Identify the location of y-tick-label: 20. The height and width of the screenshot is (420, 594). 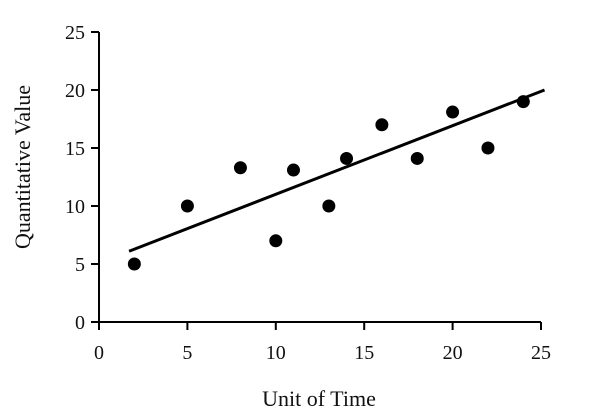
(75, 91).